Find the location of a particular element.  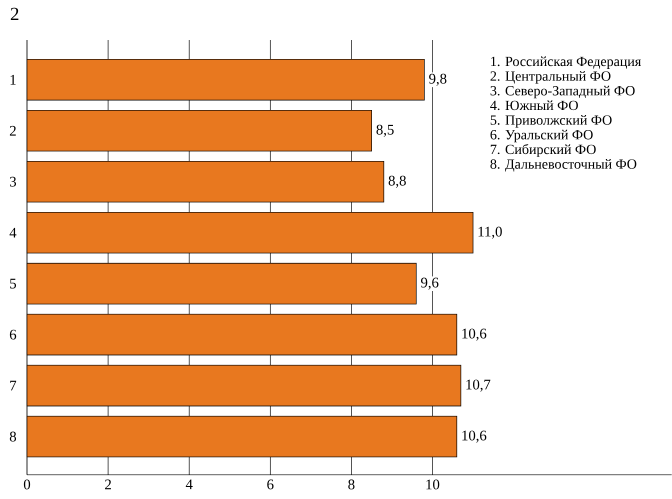

y-tick-label: 4 is located at coordinates (13, 233).